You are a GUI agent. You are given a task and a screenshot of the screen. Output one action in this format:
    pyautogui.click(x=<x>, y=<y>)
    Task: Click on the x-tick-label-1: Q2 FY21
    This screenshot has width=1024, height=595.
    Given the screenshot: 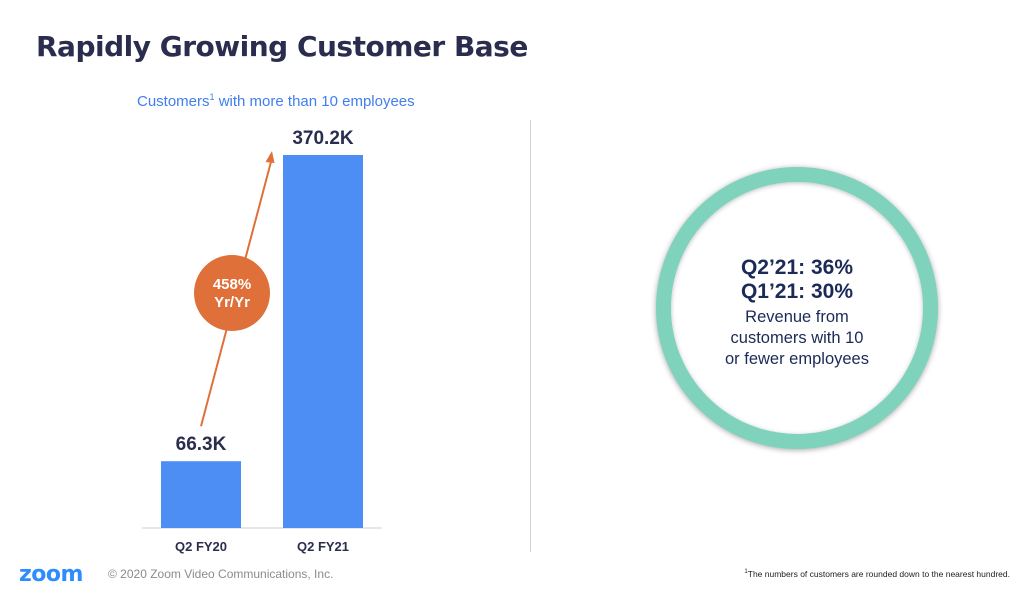 What is the action you would take?
    pyautogui.click(x=323, y=546)
    